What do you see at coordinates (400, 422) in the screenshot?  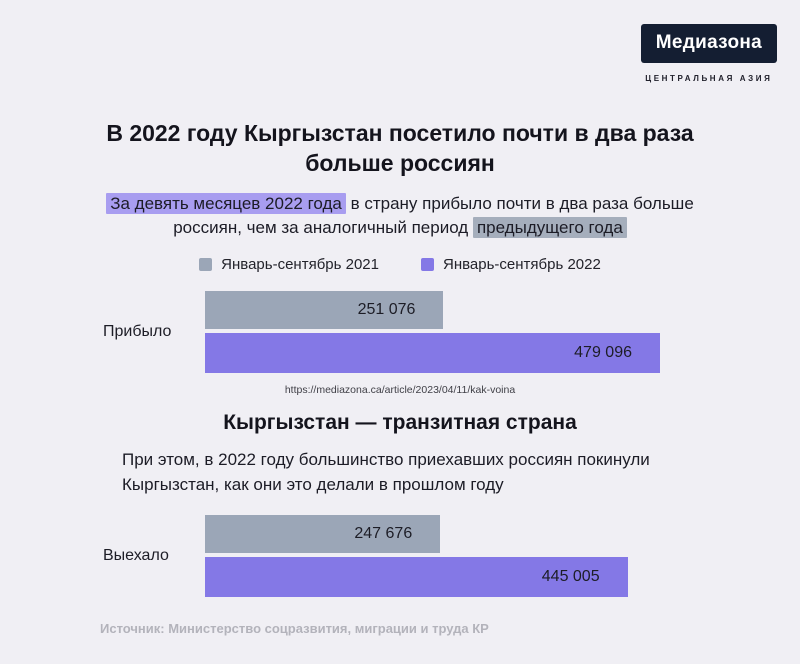 I see `section-title: Кыргызстан — транзитная страна` at bounding box center [400, 422].